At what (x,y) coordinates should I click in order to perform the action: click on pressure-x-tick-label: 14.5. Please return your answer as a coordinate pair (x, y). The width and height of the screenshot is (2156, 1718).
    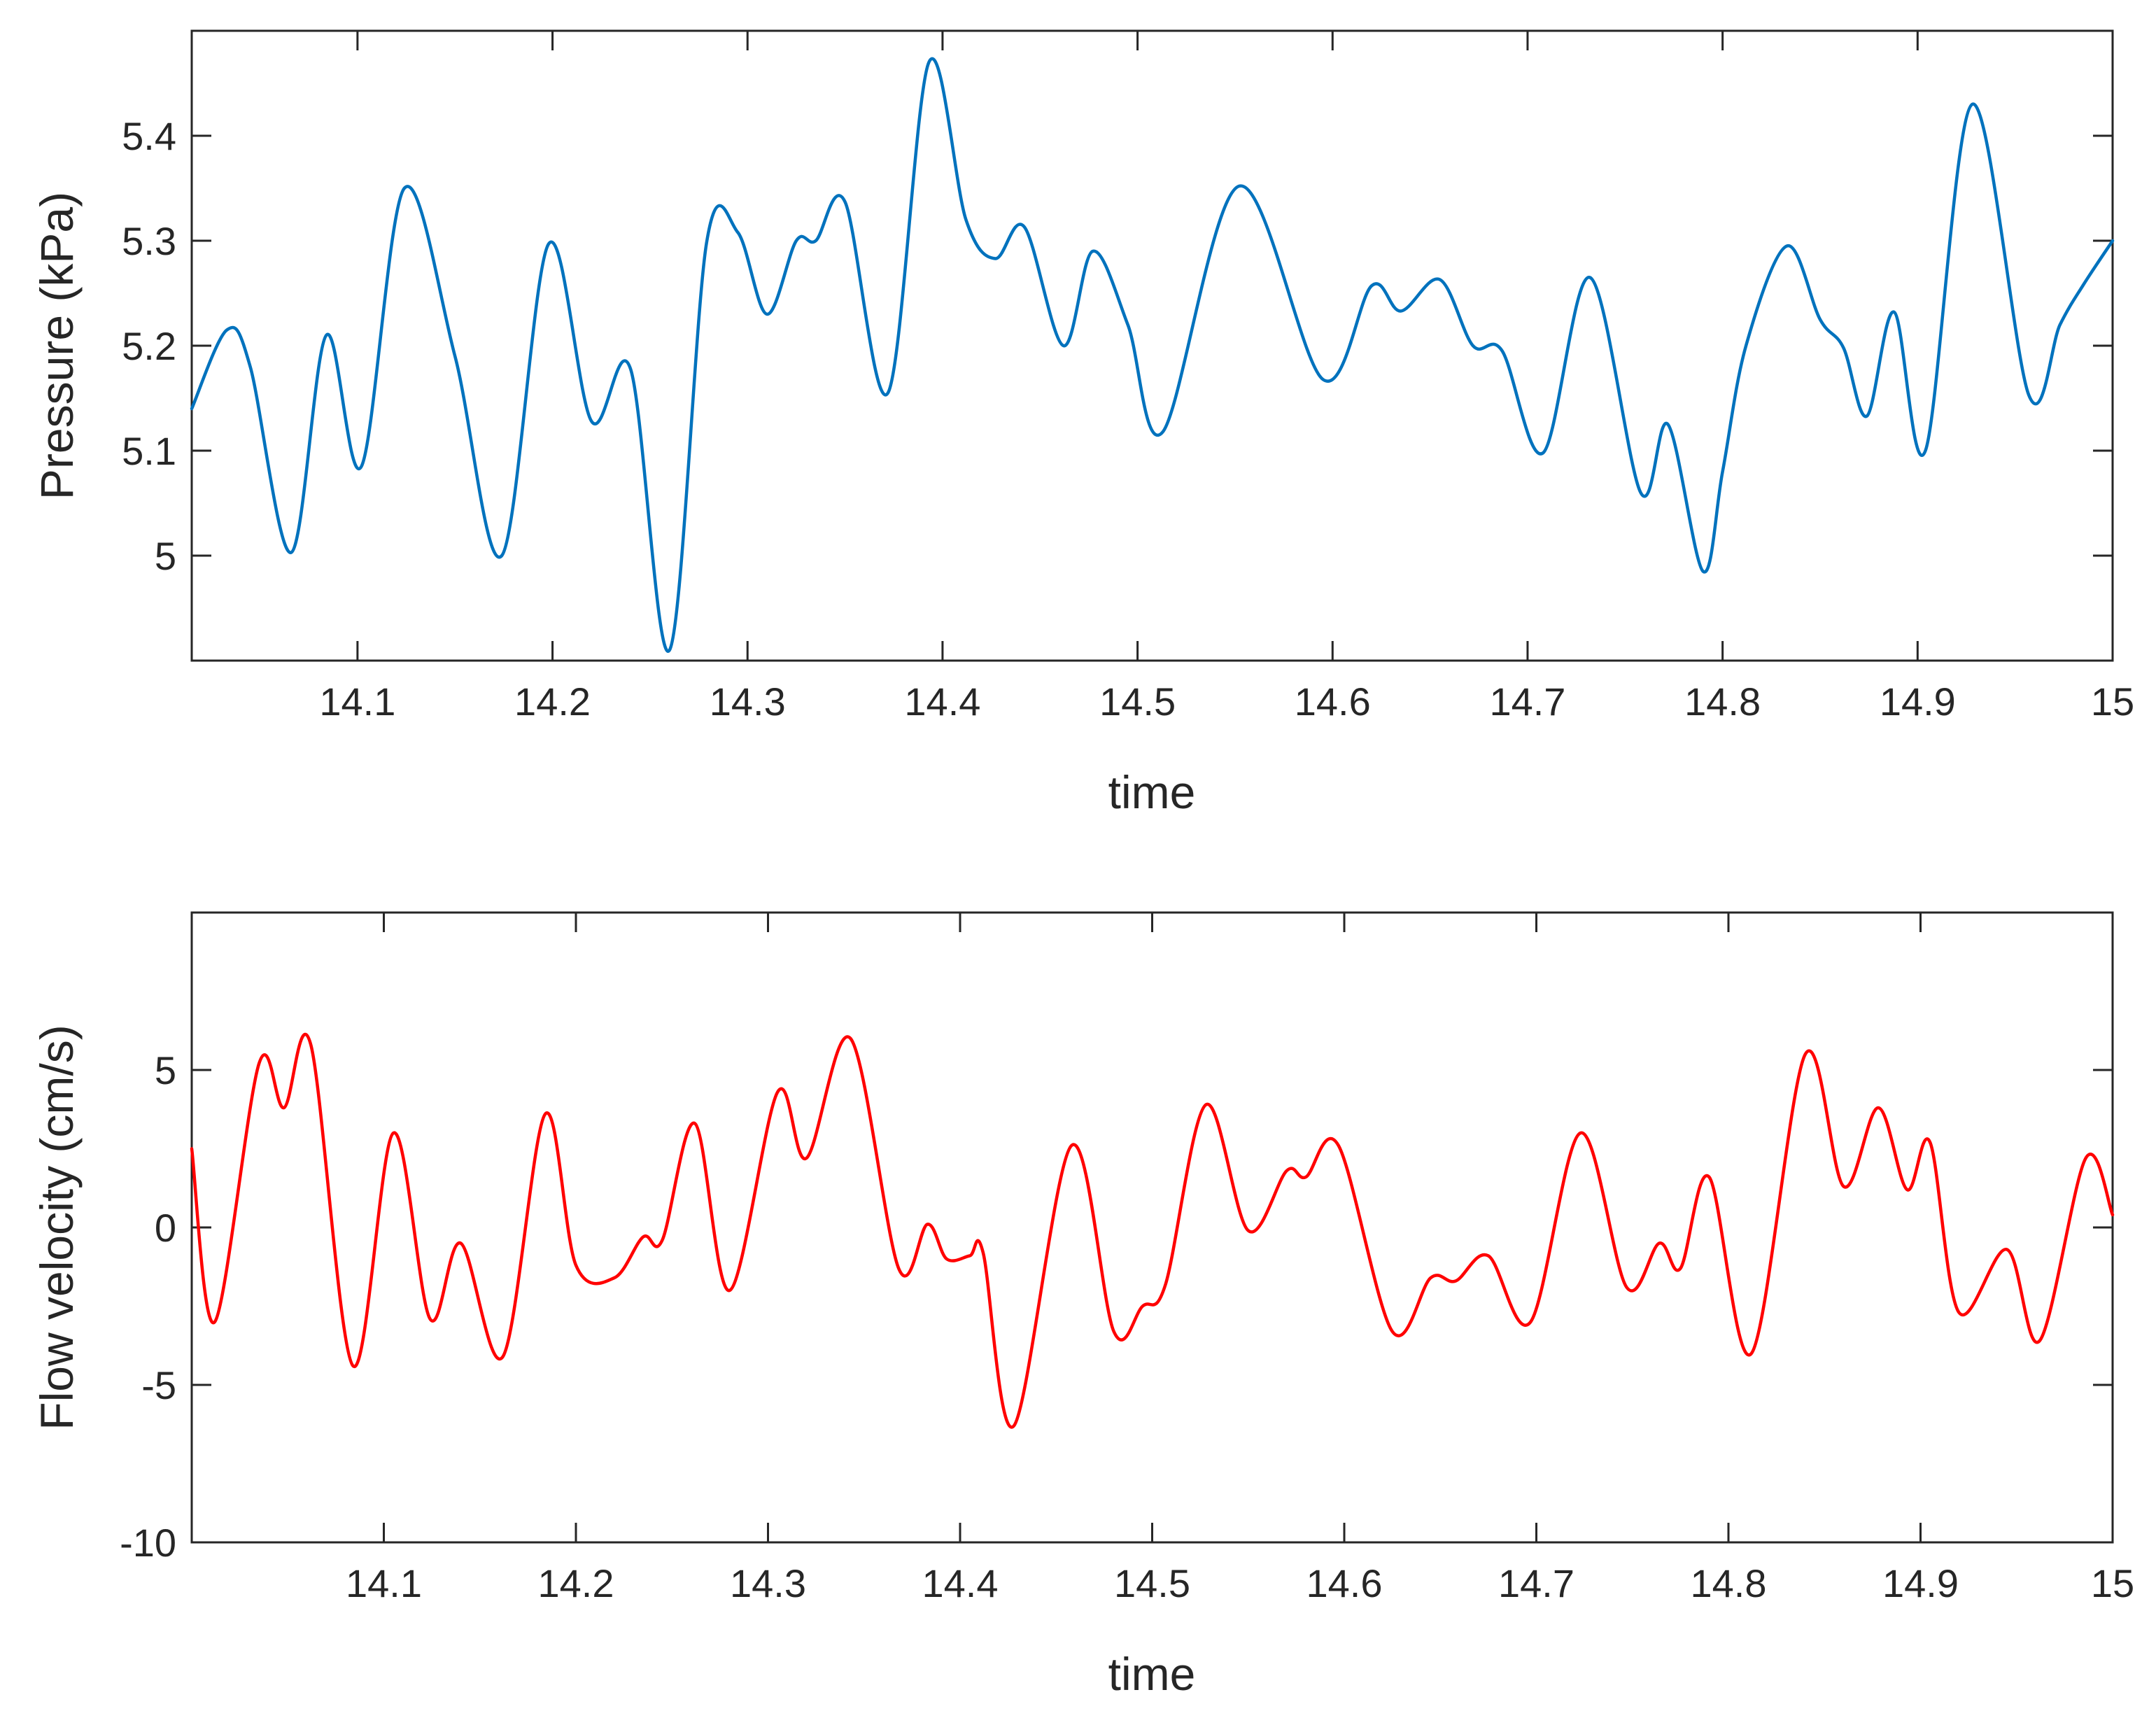
    Looking at the image, I should click on (1137, 702).